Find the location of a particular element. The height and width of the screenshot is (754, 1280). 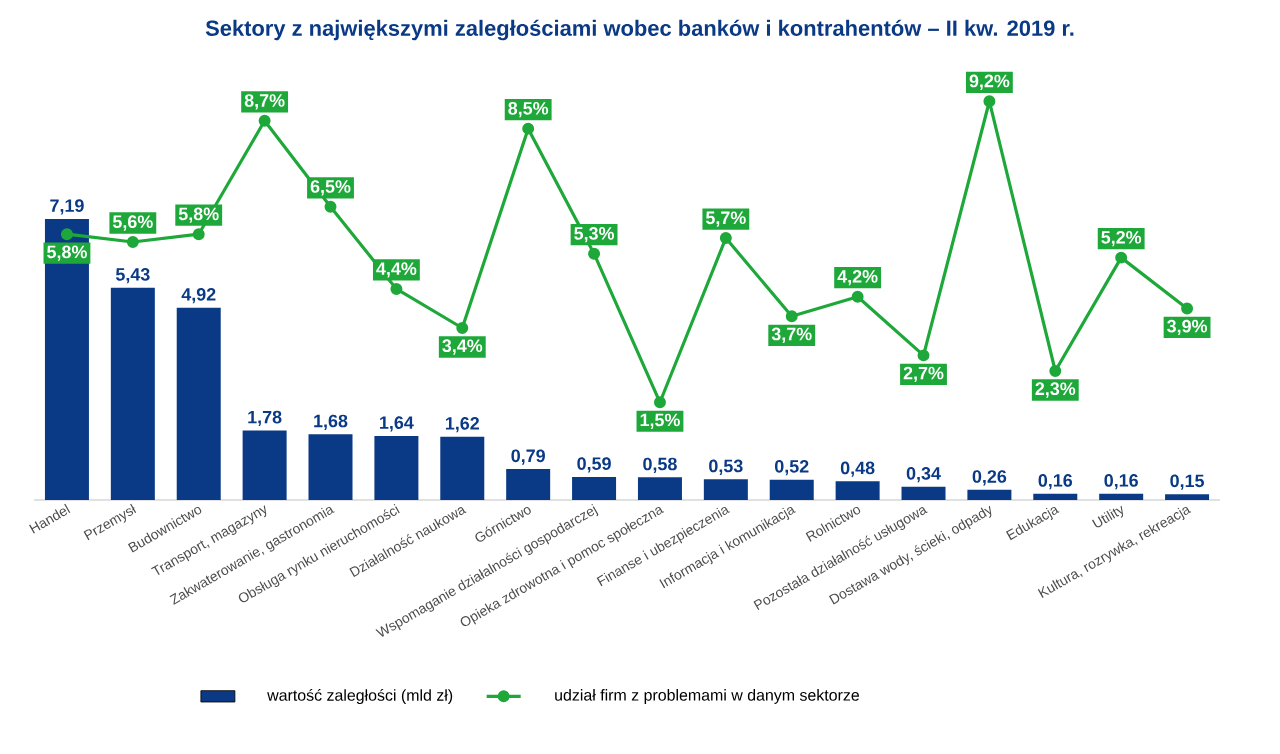

chart-title: Sektory z największymi zaległościami wobec banków i kontrahentów – II kw. 2019 r. is located at coordinates (639, 30).